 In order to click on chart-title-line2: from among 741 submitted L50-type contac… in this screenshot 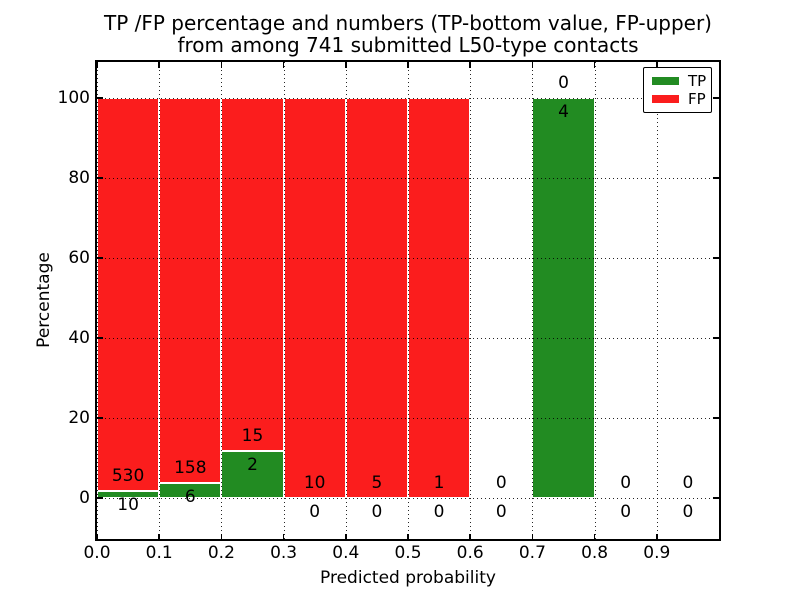, I will do `click(408, 45)`.